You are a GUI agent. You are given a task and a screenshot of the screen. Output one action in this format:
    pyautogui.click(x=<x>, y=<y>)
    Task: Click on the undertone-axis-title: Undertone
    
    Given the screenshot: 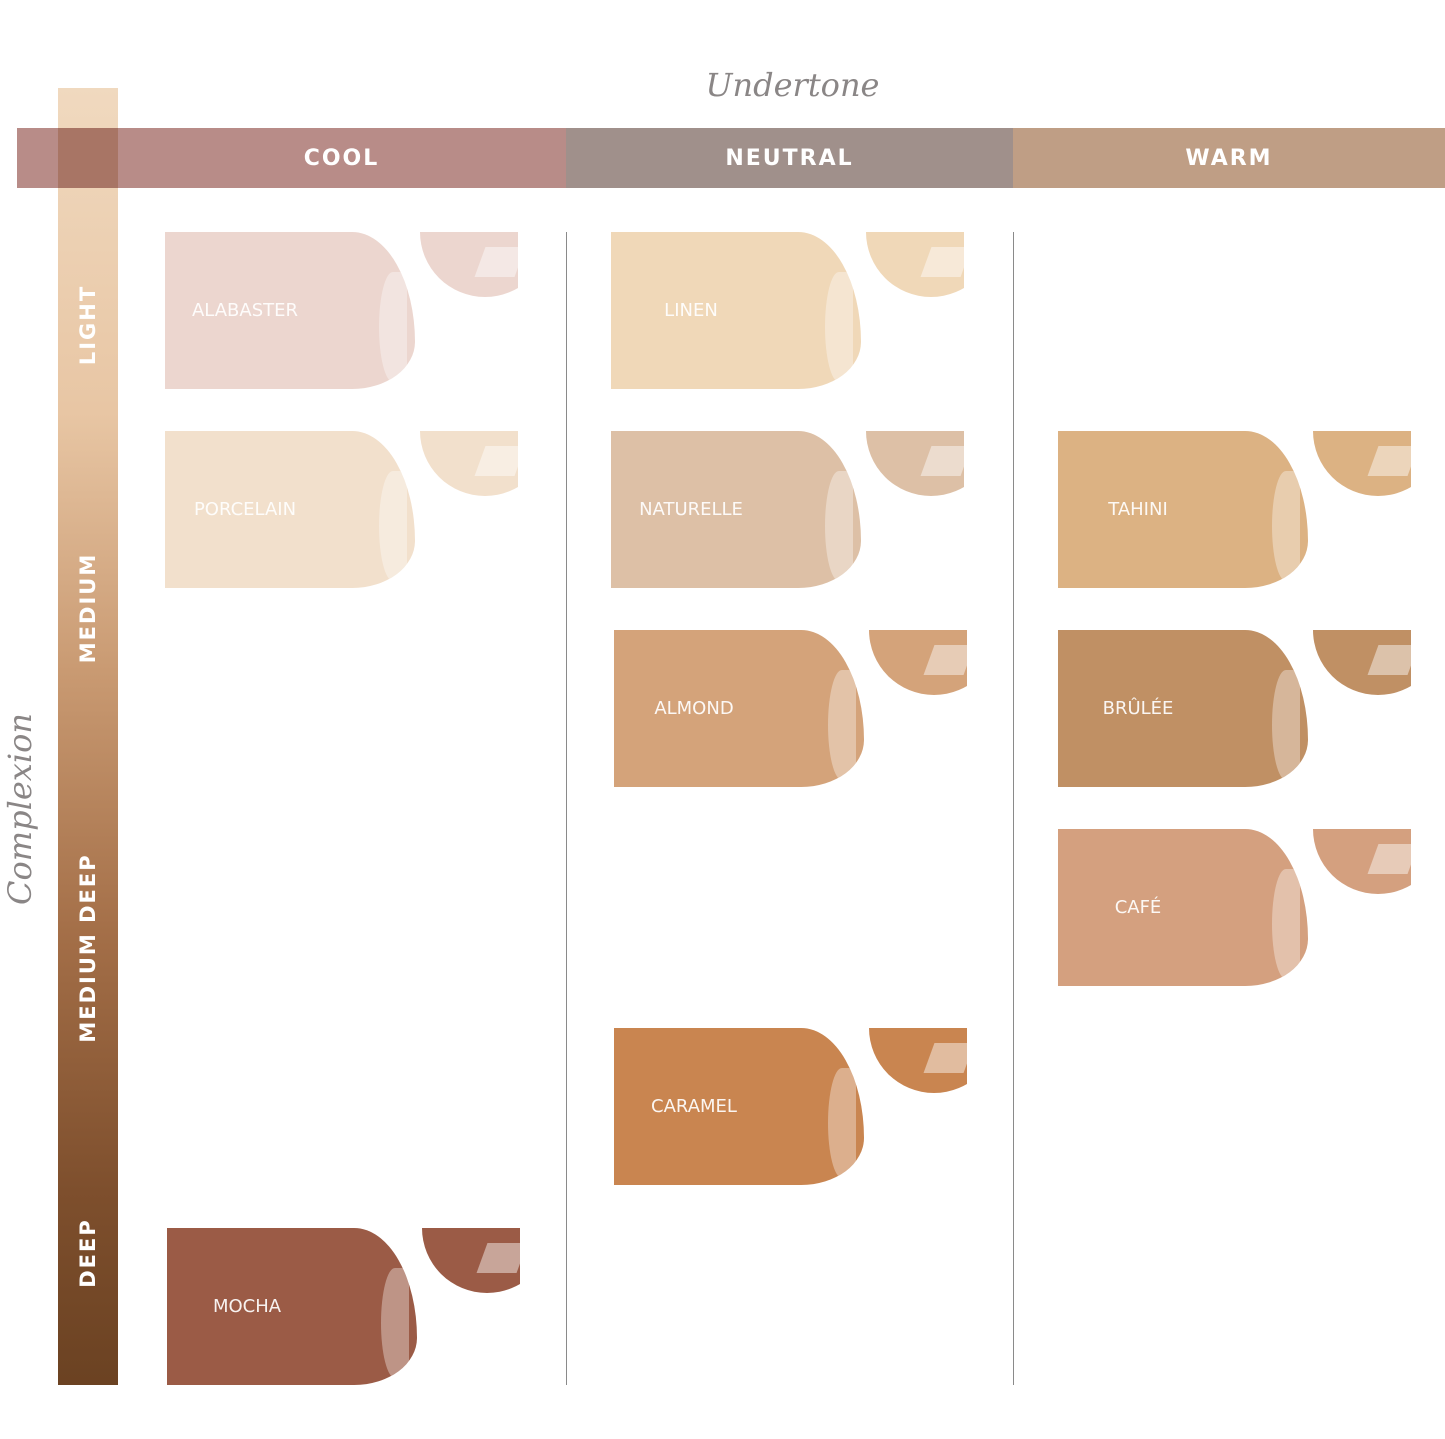 What is the action you would take?
    pyautogui.click(x=792, y=85)
    